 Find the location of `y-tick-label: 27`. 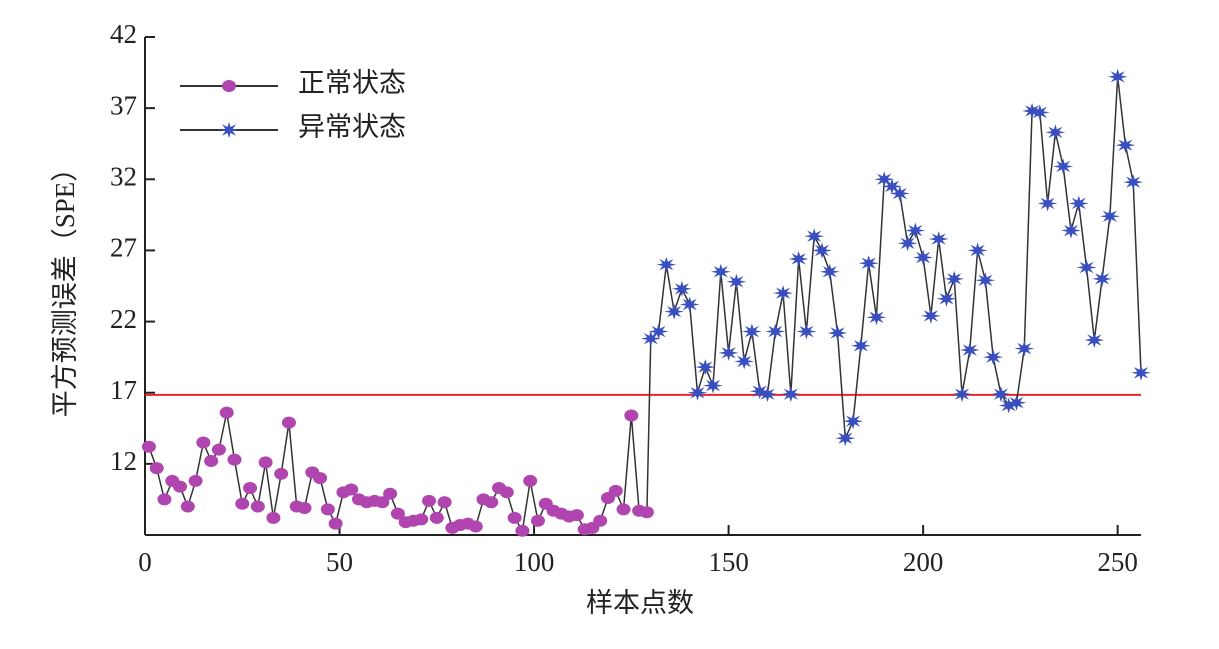

y-tick-label: 27 is located at coordinates (123, 248).